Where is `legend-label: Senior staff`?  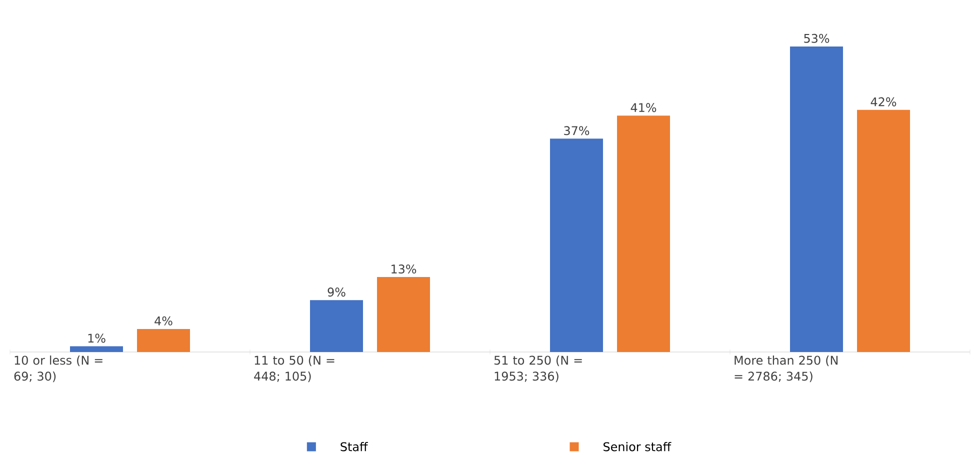 legend-label: Senior staff is located at coordinates (638, 447).